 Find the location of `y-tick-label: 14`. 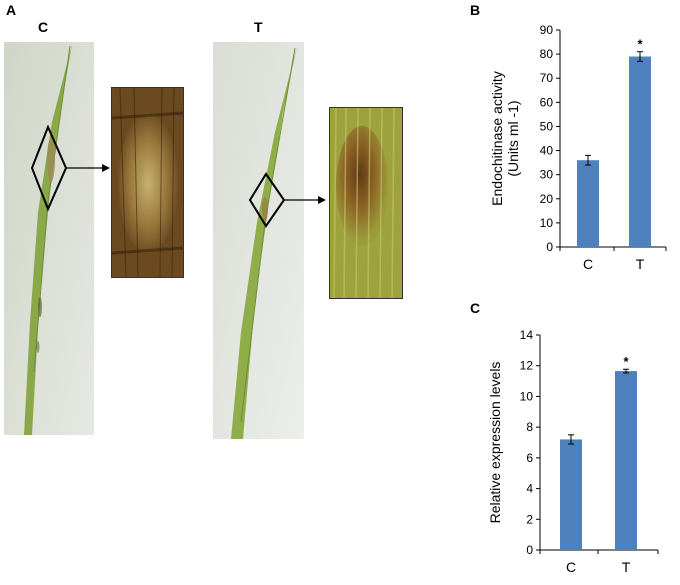

y-tick-label: 14 is located at coordinates (527, 335).